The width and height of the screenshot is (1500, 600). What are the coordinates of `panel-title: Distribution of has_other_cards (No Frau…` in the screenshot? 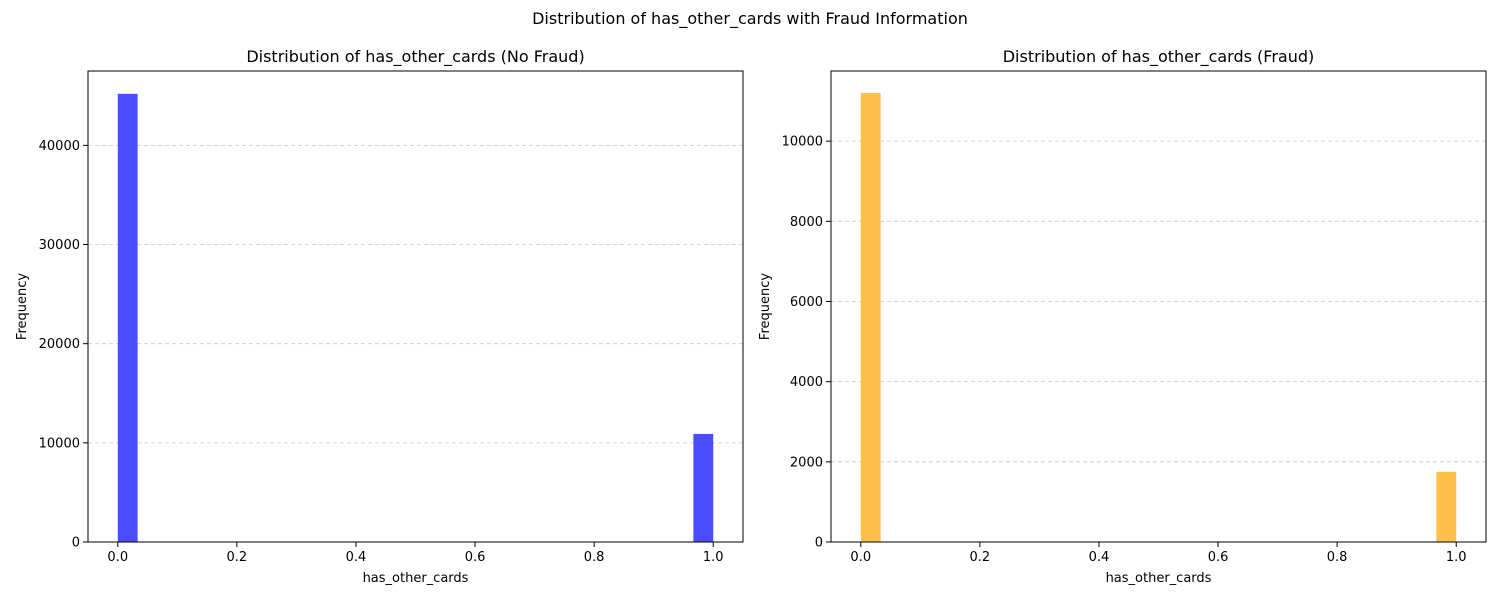 It's located at (415, 57).